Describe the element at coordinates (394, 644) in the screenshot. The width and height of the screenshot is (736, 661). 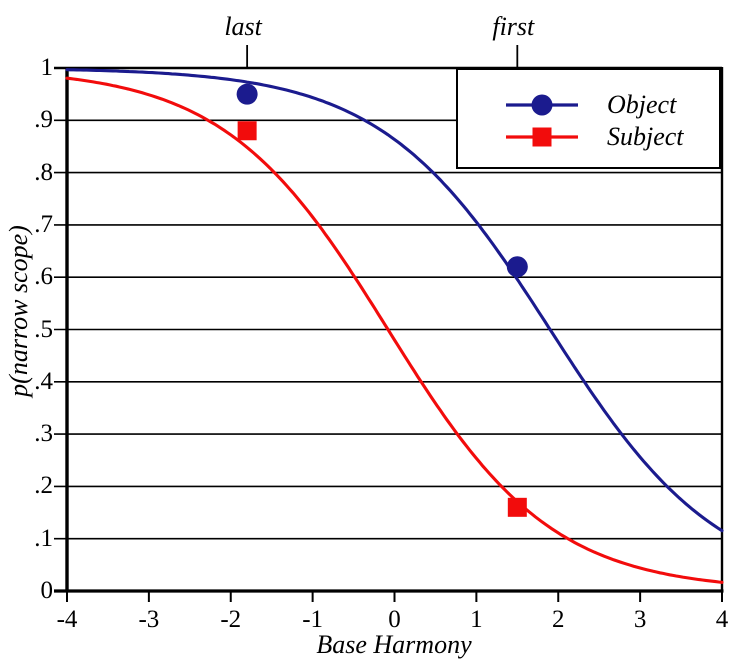
I see `x-axis-title: Base Harmony` at that location.